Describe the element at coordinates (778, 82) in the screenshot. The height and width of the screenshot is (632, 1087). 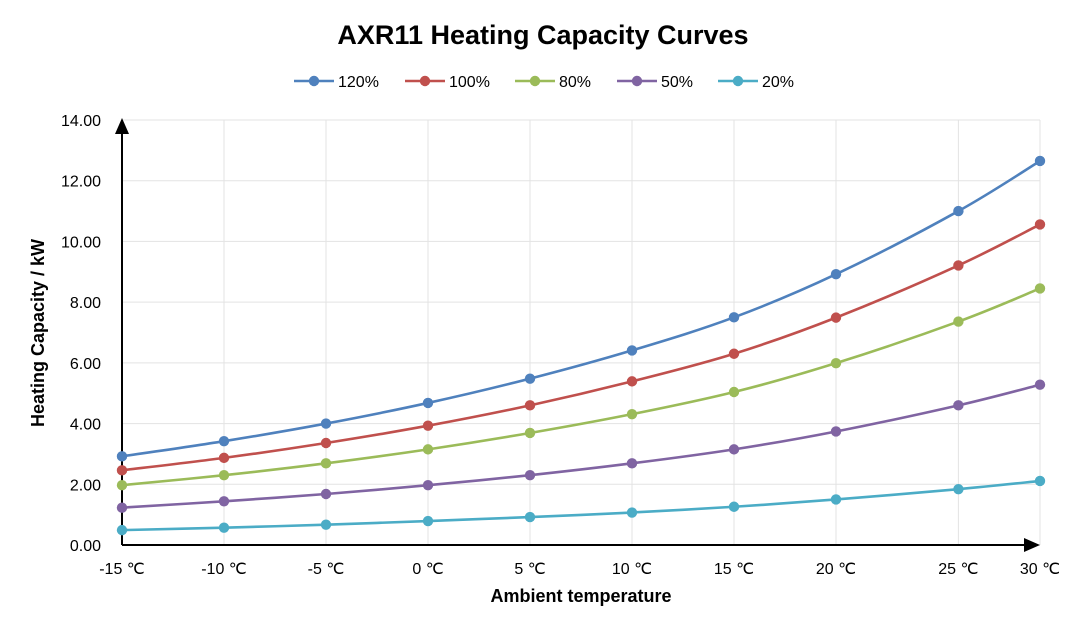
I see `legend-label: 20%` at that location.